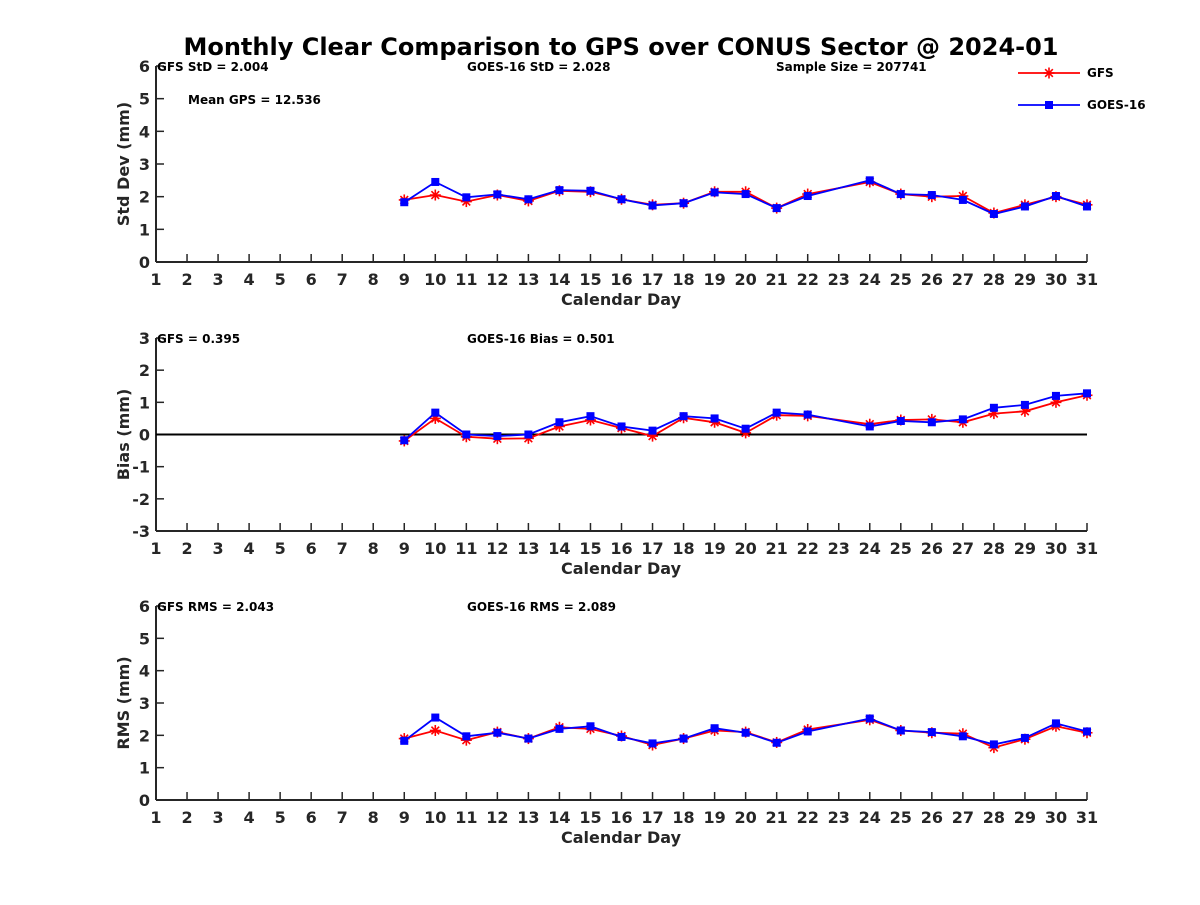 This screenshot has height=905, width=1200. What do you see at coordinates (851, 67) in the screenshot?
I see `annotation-right: Sample Size = 207741` at bounding box center [851, 67].